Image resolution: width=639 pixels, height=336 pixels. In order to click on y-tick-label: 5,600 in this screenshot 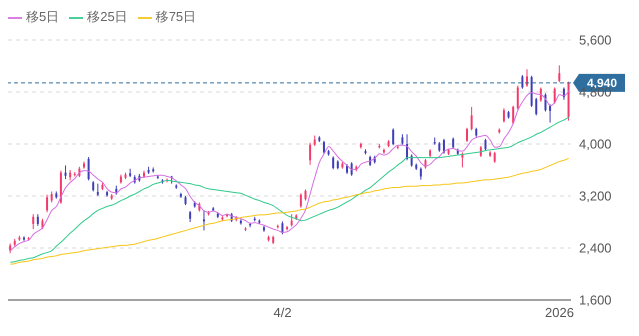, I will do `click(595, 40)`.